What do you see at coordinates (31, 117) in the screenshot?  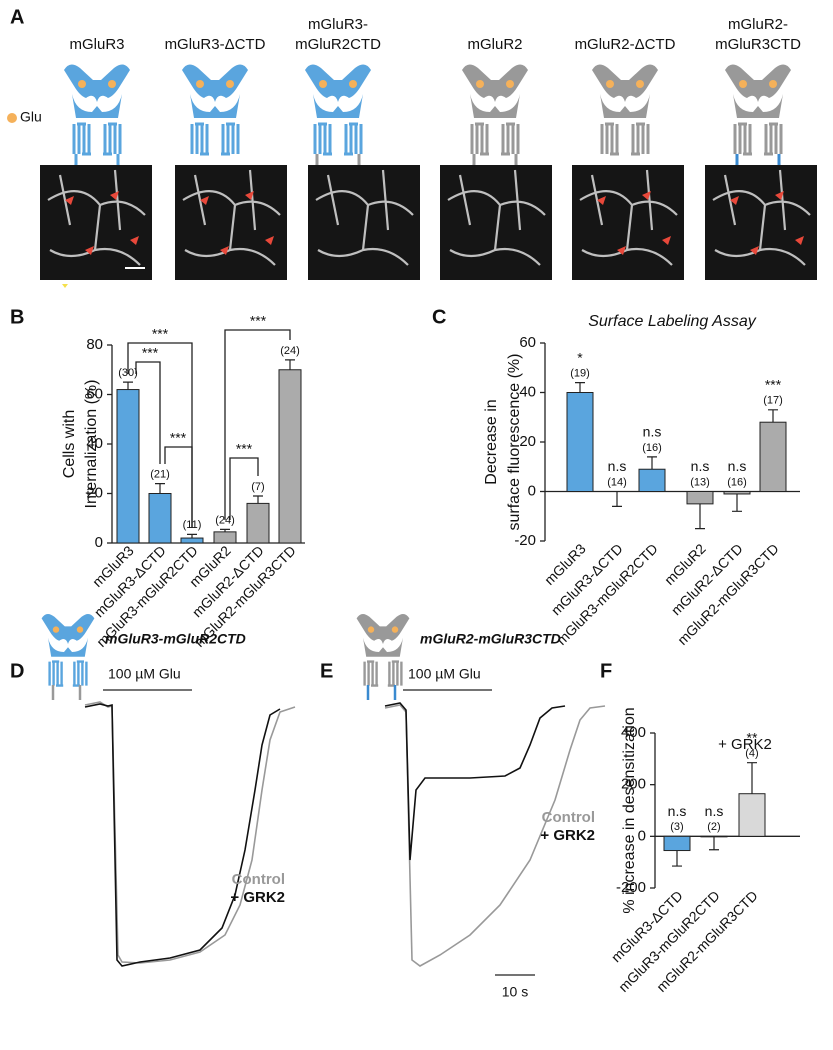 I see `glu-legend: Glu` at bounding box center [31, 117].